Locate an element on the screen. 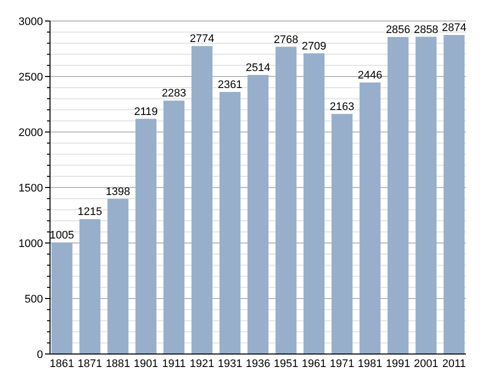  x-tick-label: 2001 is located at coordinates (426, 364).